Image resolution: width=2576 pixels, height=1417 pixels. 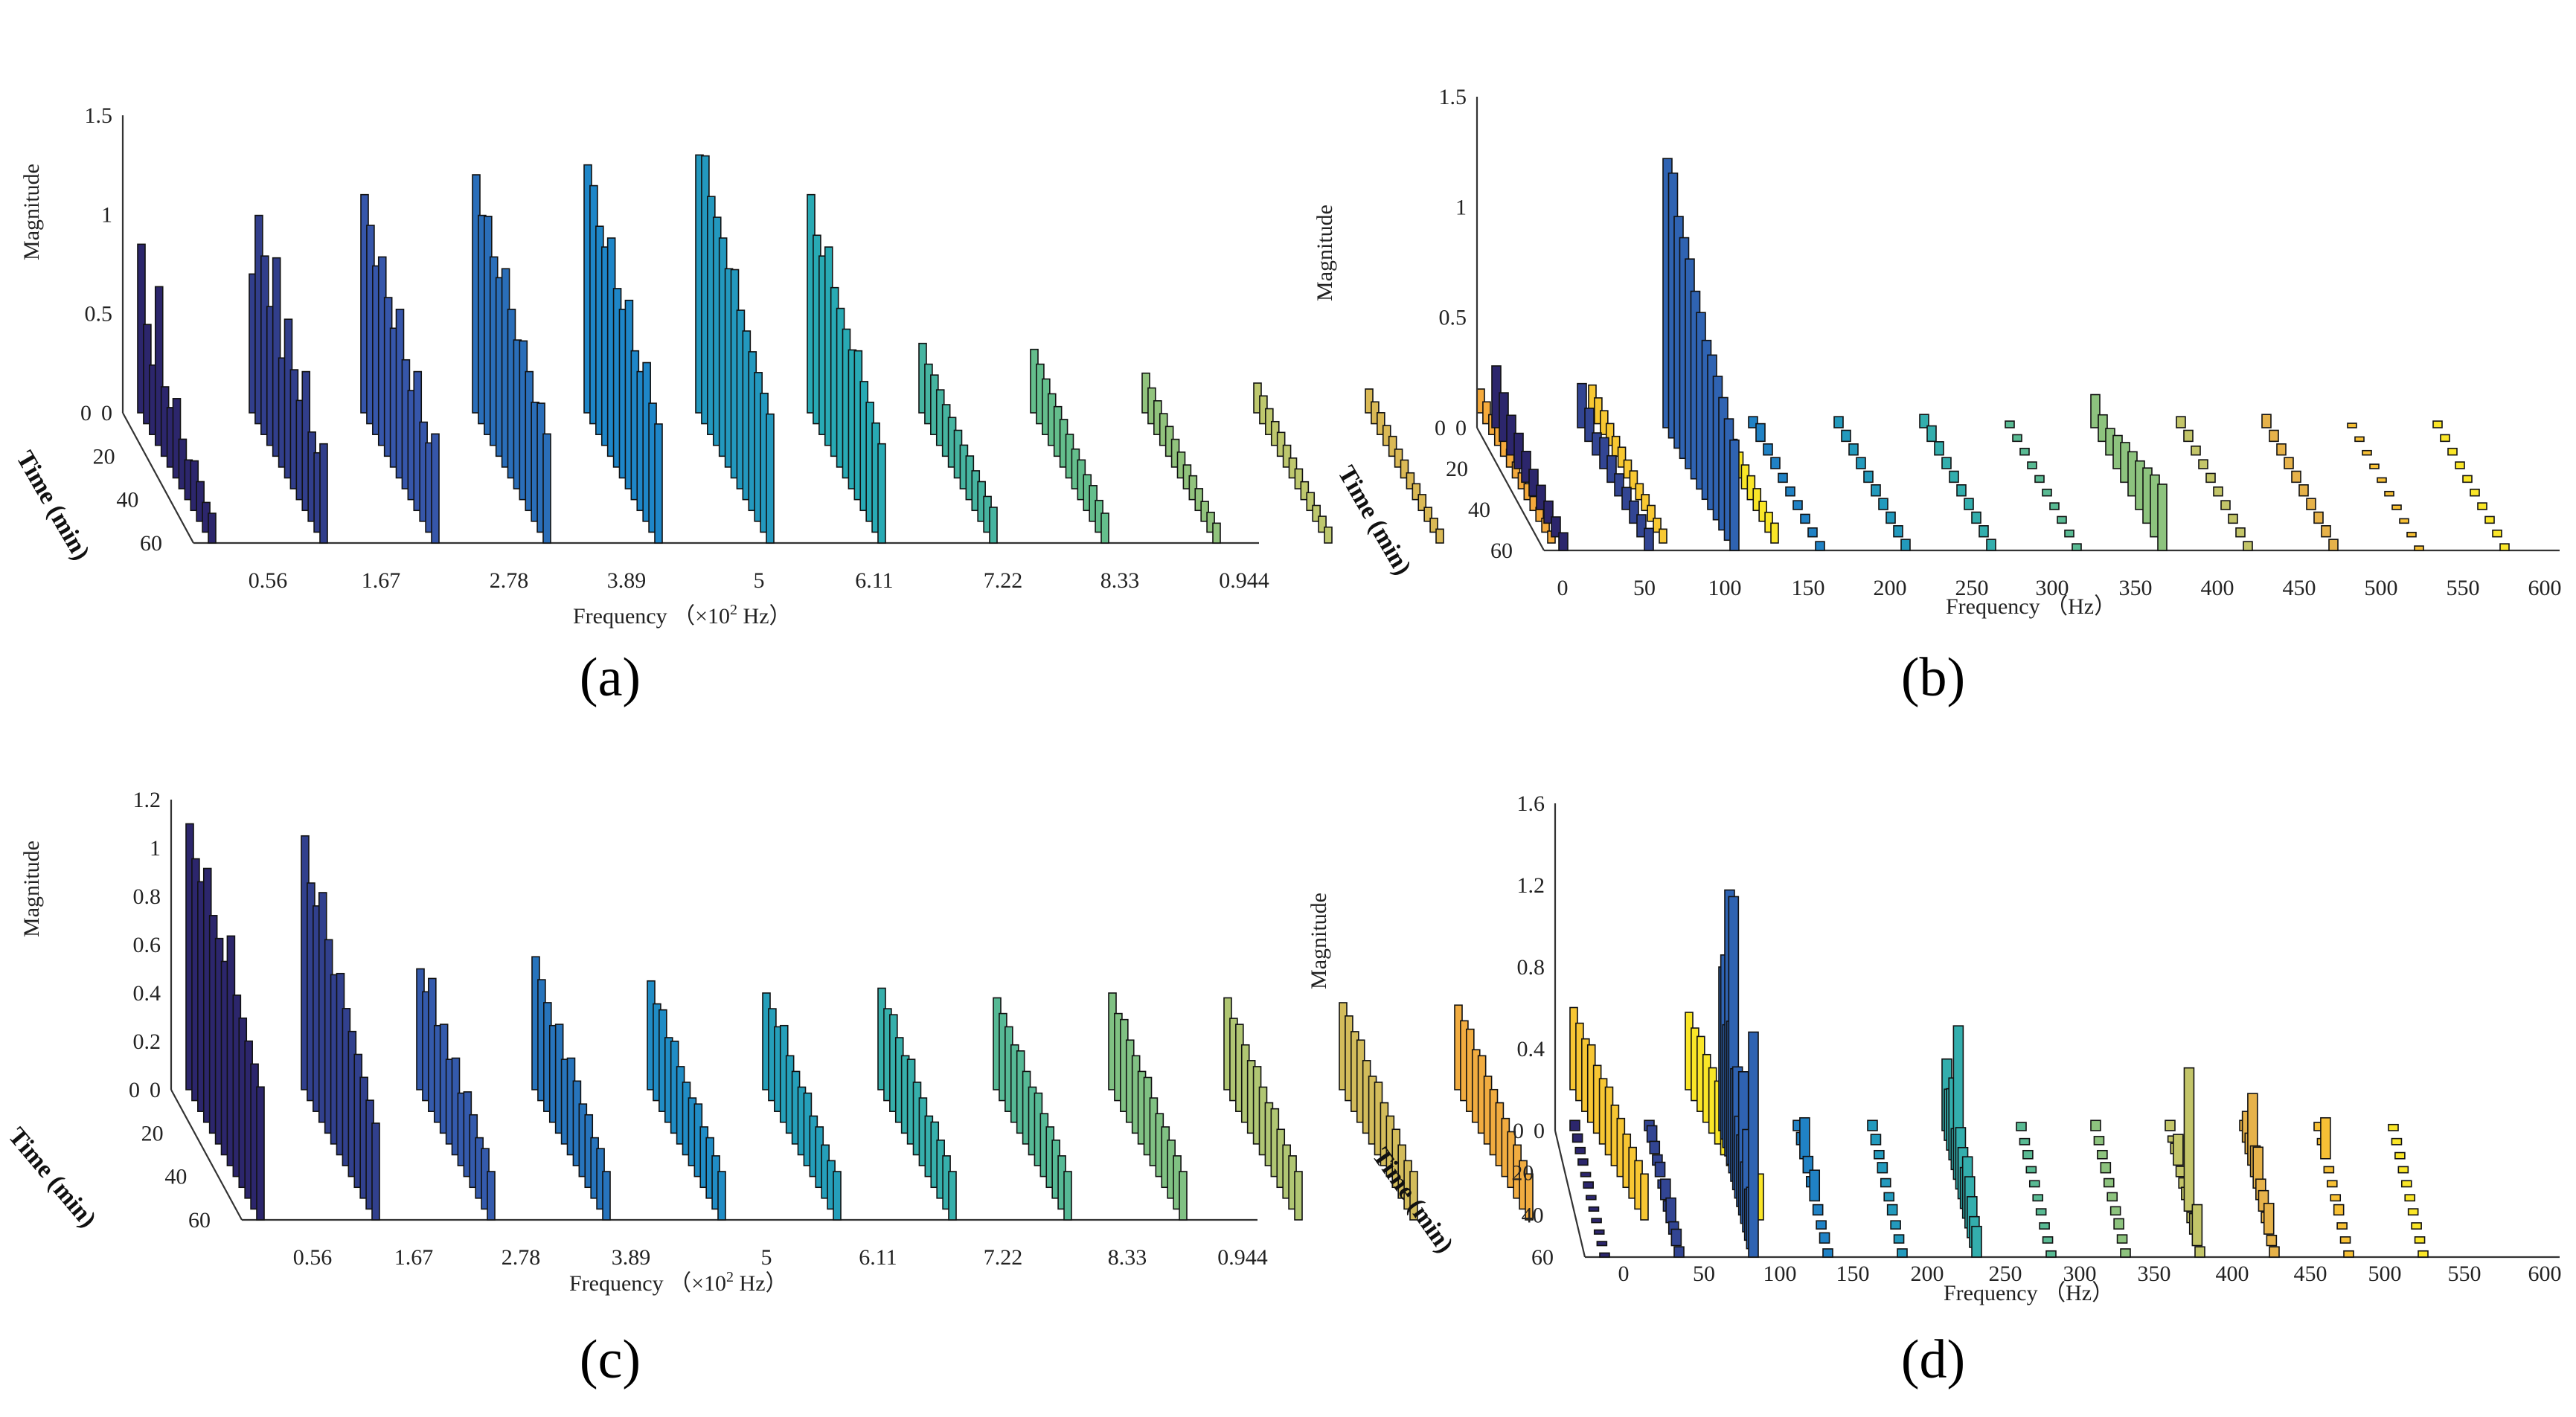 What do you see at coordinates (2154, 1274) in the screenshot?
I see `x-tick-label: 350` at bounding box center [2154, 1274].